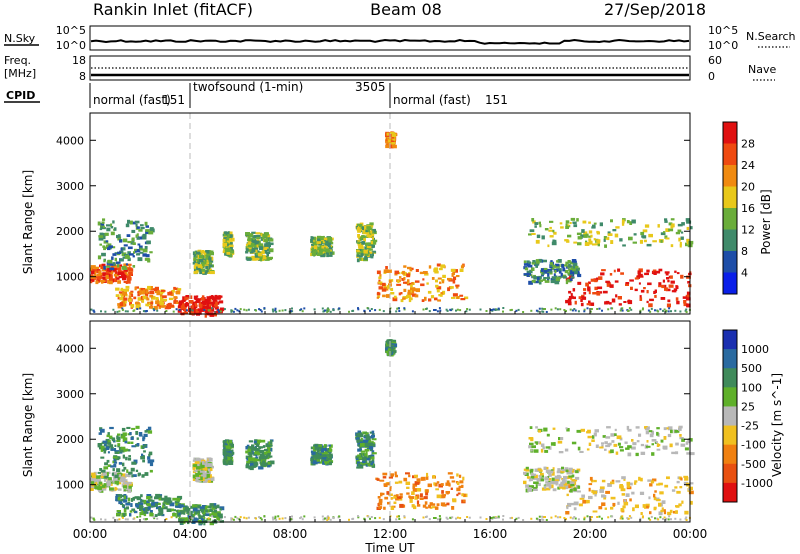 Image resolution: width=800 pixels, height=554 pixels. I want to click on freq-right-tick-top: 60, so click(715, 60).